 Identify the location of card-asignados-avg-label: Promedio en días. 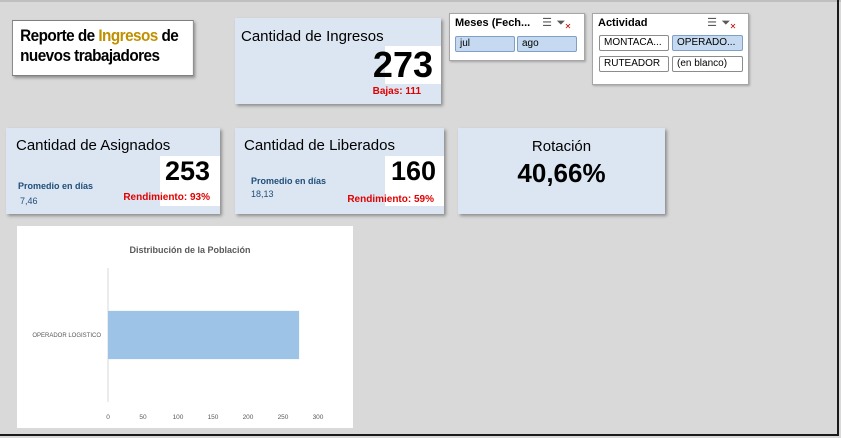
(56, 186).